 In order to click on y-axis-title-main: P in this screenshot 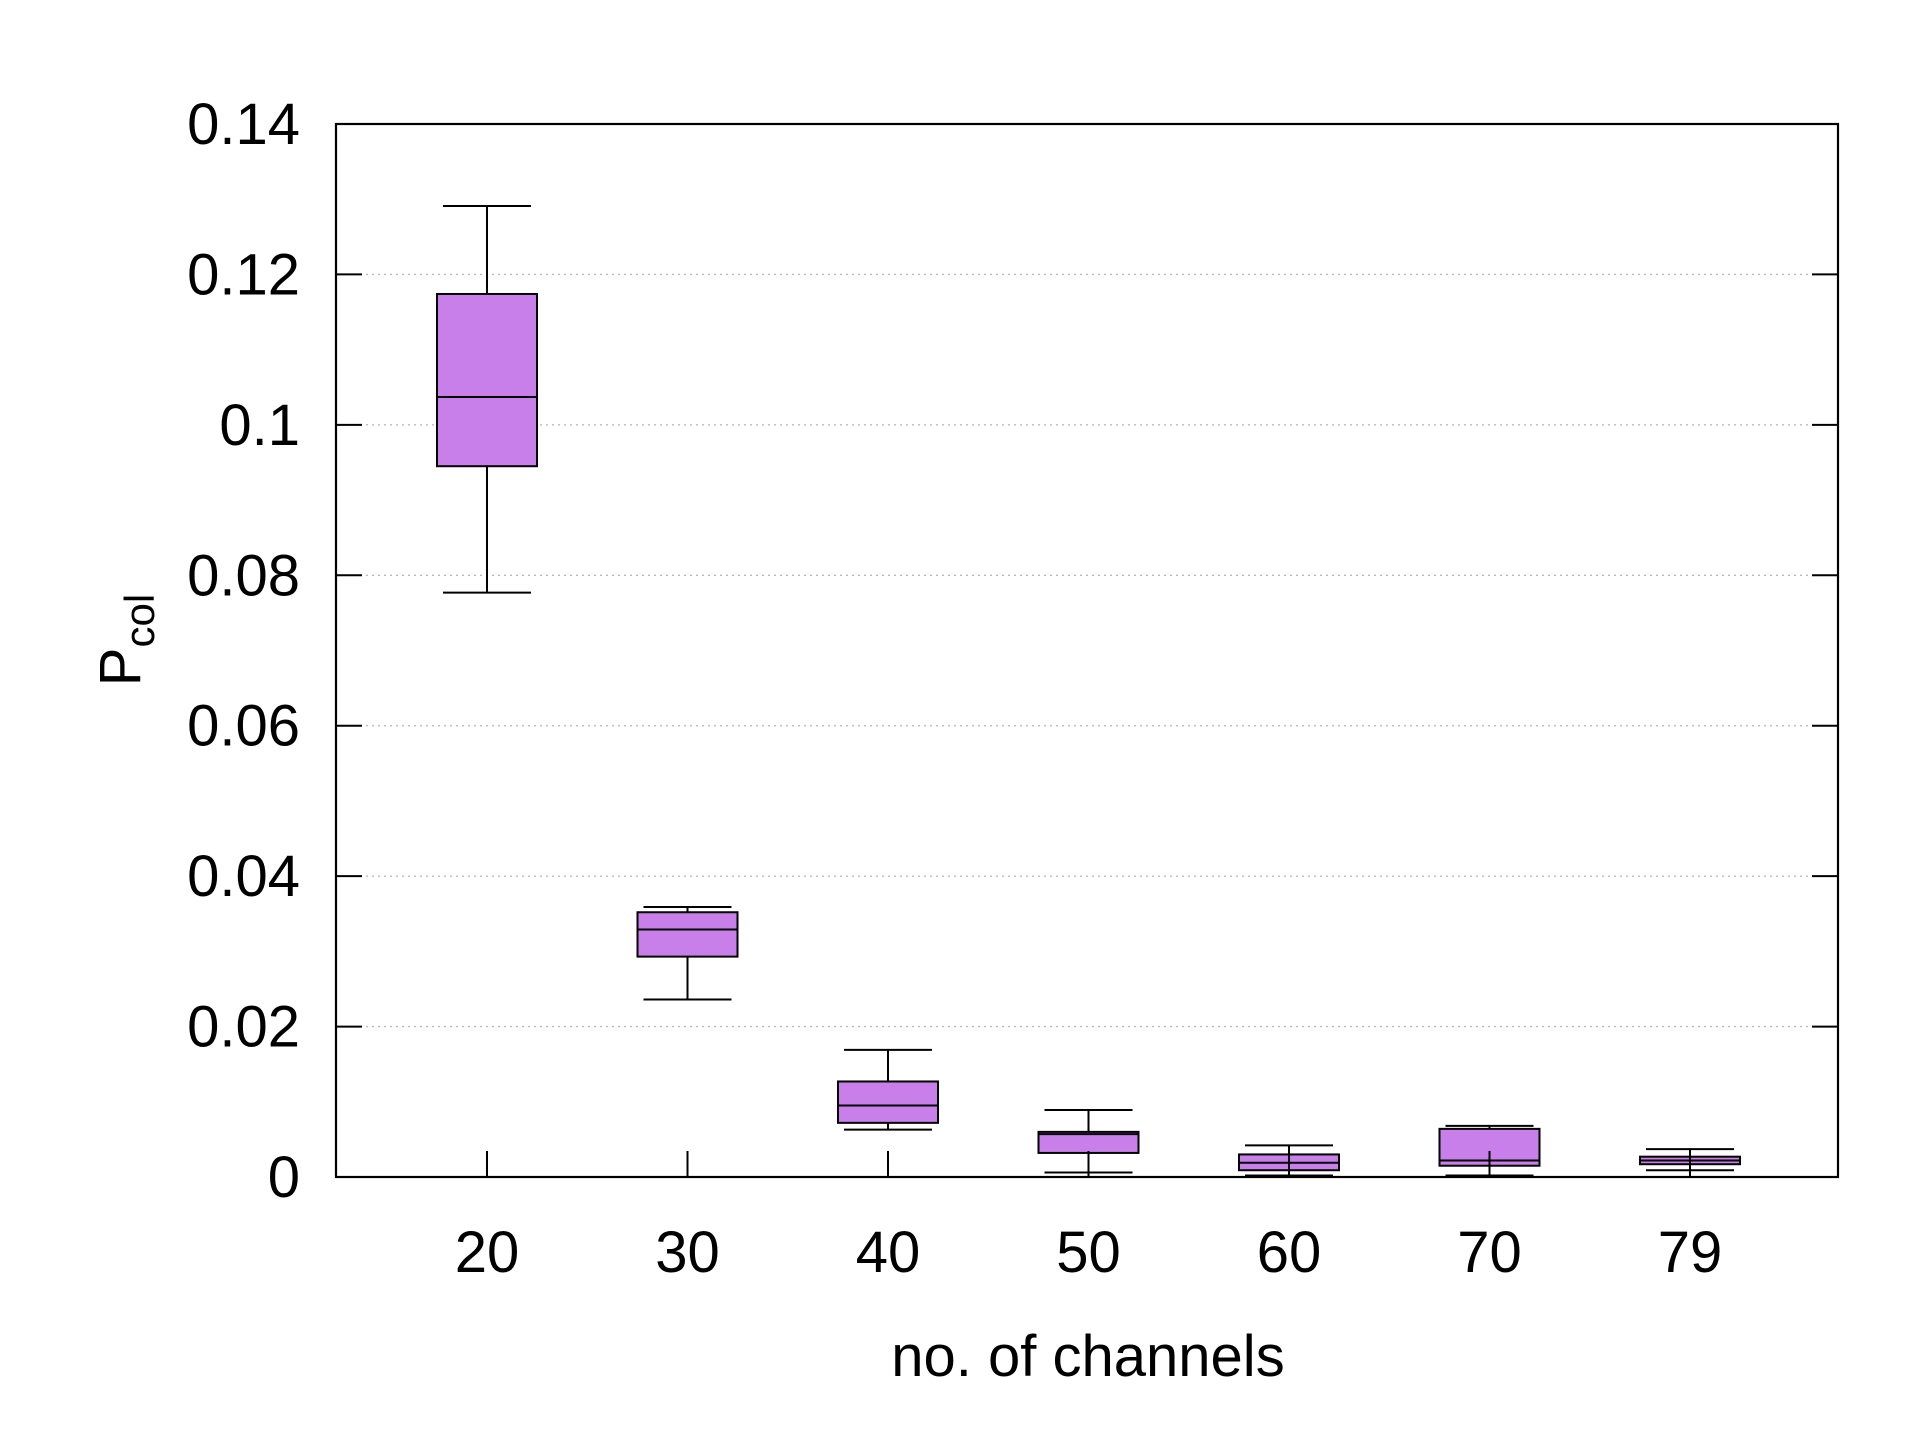, I will do `click(120, 667)`.